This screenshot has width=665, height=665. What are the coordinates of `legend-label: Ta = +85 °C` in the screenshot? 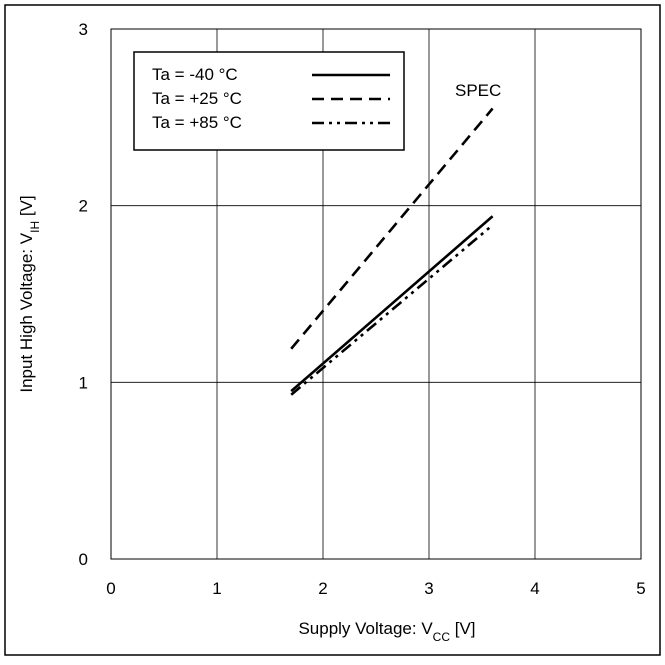 It's located at (197, 122).